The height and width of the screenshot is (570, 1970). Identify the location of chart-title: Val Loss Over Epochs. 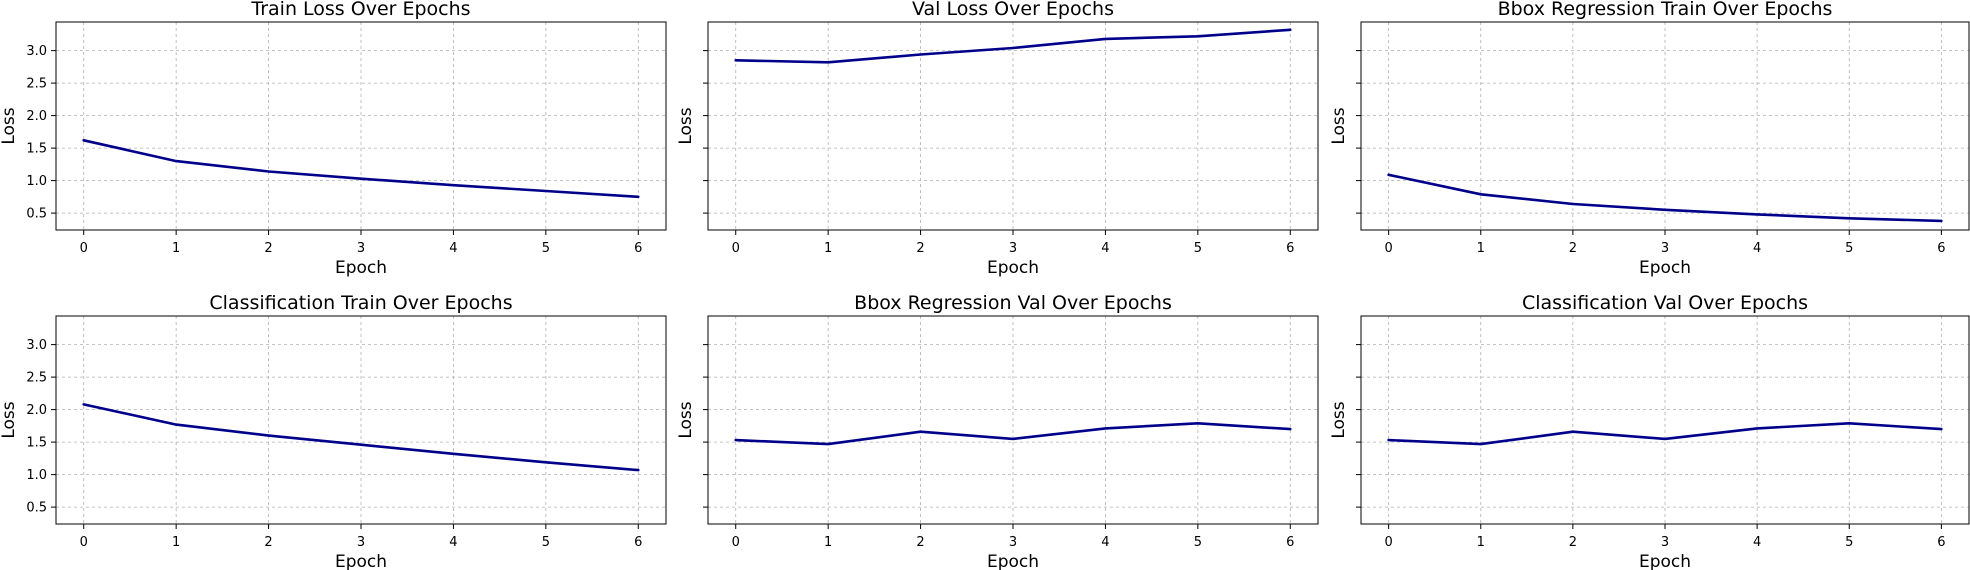
(1013, 10).